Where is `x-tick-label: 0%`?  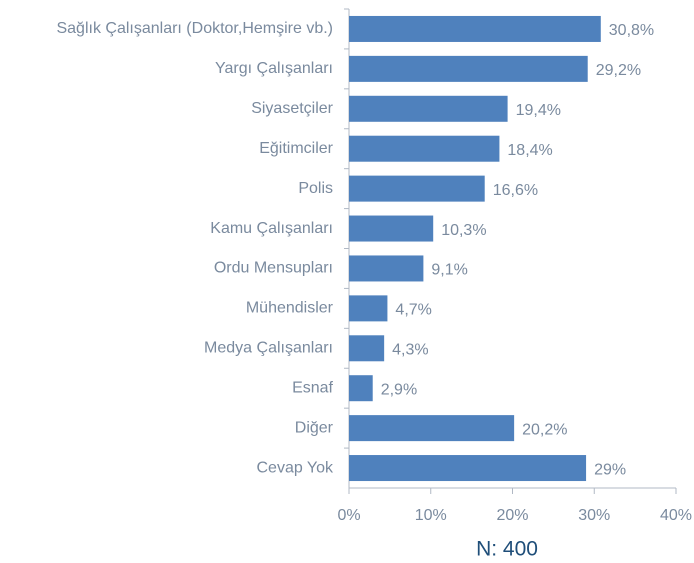
x-tick-label: 0% is located at coordinates (348, 515).